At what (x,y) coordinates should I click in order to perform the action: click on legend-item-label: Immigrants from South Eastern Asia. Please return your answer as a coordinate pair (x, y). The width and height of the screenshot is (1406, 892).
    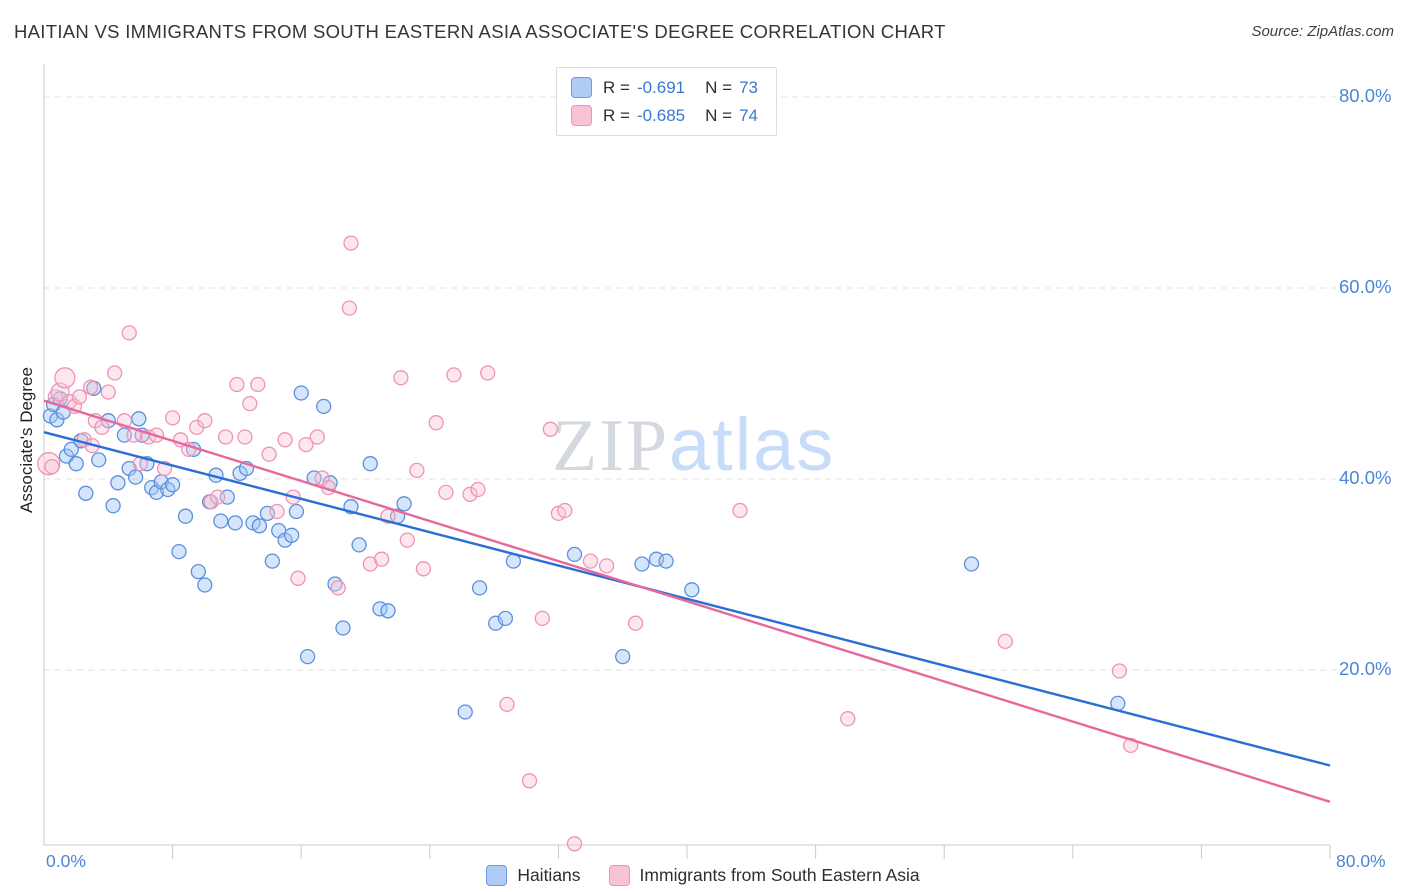
    Looking at the image, I should click on (779, 875).